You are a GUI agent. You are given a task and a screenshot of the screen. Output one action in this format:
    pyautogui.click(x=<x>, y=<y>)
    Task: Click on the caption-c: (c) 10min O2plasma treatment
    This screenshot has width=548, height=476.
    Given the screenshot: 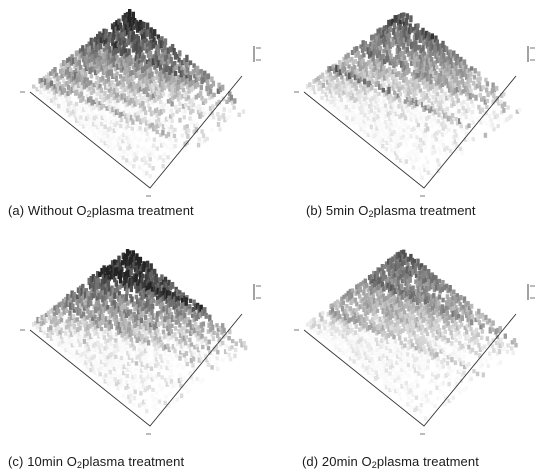 What is the action you would take?
    pyautogui.click(x=96, y=462)
    